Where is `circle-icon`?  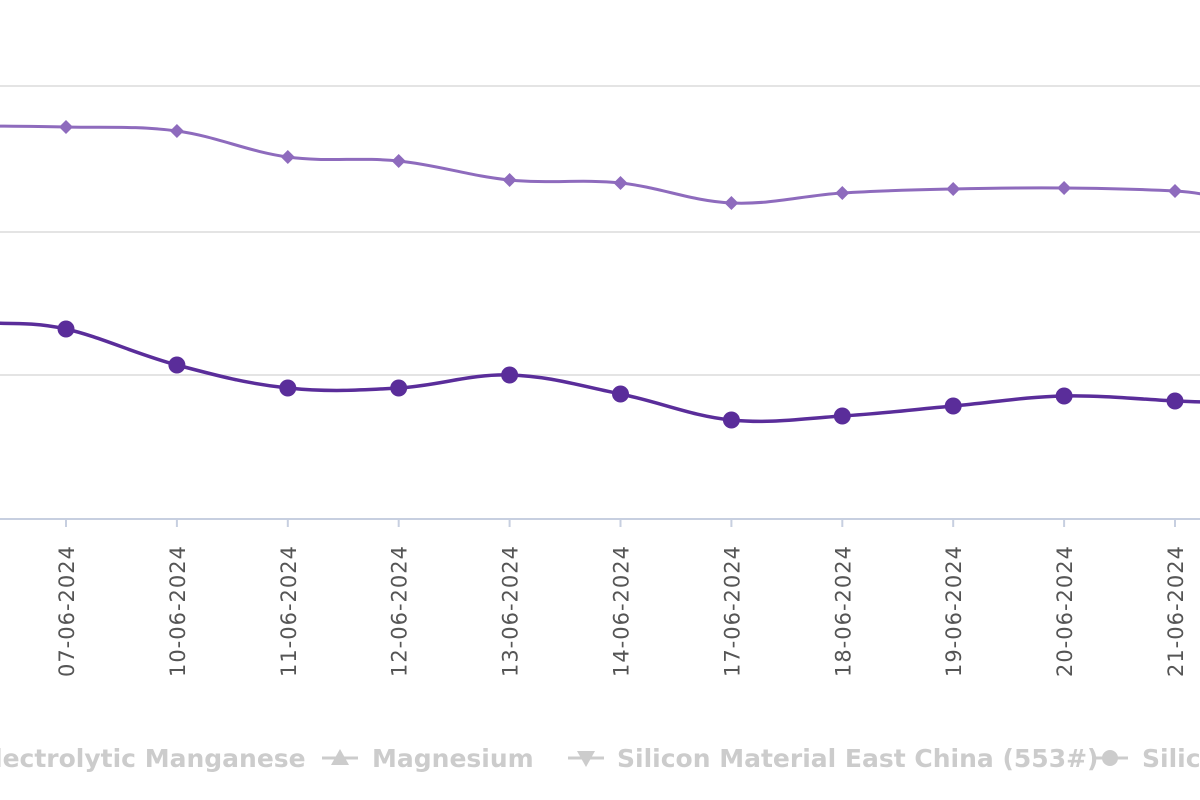
circle-icon is located at coordinates (1110, 758).